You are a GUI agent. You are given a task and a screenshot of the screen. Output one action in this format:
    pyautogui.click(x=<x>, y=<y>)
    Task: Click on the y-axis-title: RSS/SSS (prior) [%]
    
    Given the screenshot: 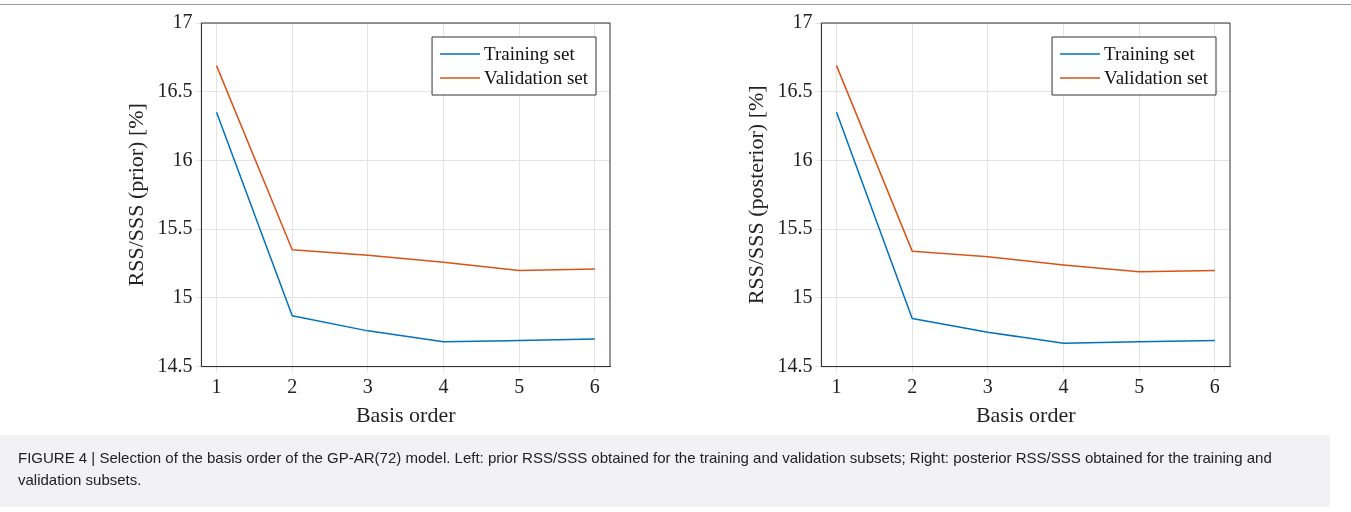 What is the action you would take?
    pyautogui.click(x=135, y=195)
    